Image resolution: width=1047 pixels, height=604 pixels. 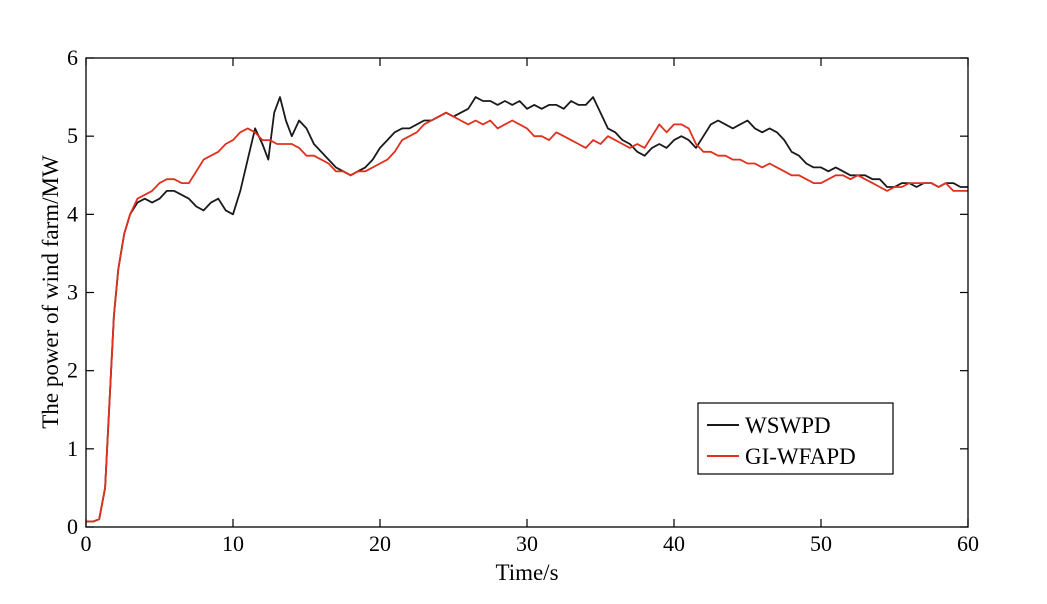 What do you see at coordinates (800, 456) in the screenshot?
I see `legend-label-gi-wfapd: GI-WFAPD` at bounding box center [800, 456].